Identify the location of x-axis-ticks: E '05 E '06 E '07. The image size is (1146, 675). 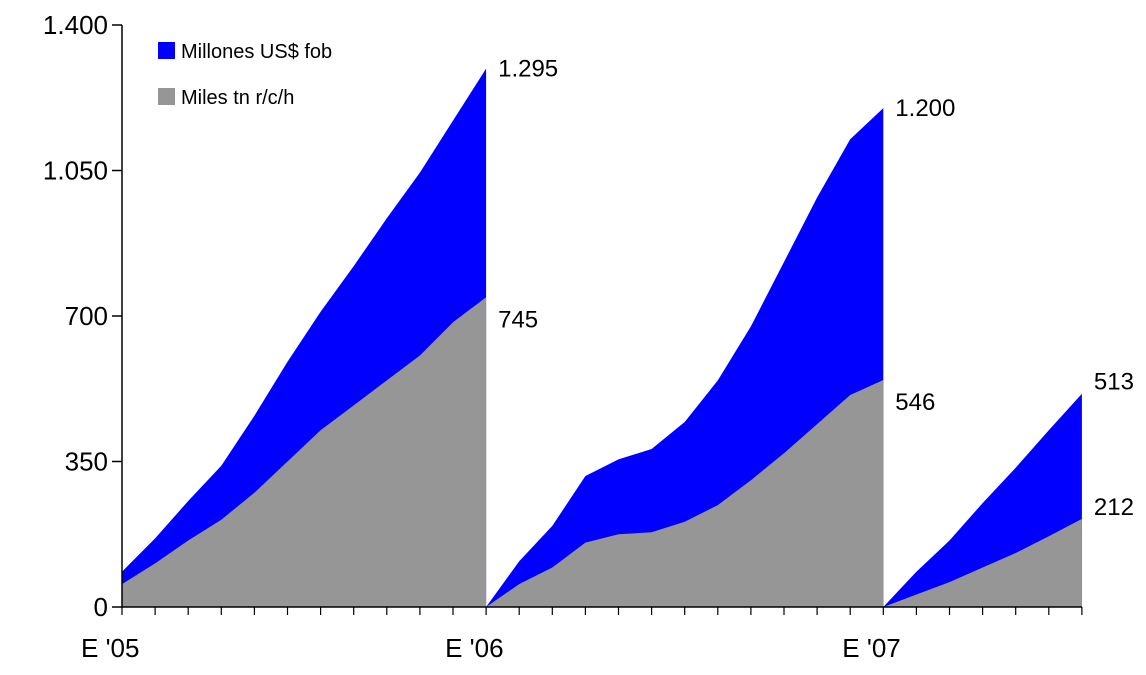
(582, 635).